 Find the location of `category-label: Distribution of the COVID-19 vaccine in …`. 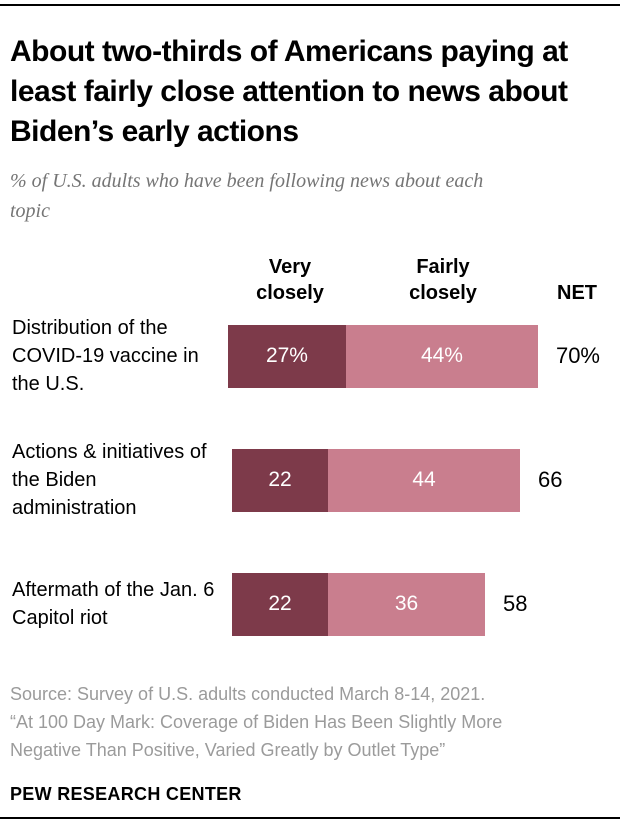

category-label: Distribution of the COVID-19 vaccine in … is located at coordinates (105, 356).